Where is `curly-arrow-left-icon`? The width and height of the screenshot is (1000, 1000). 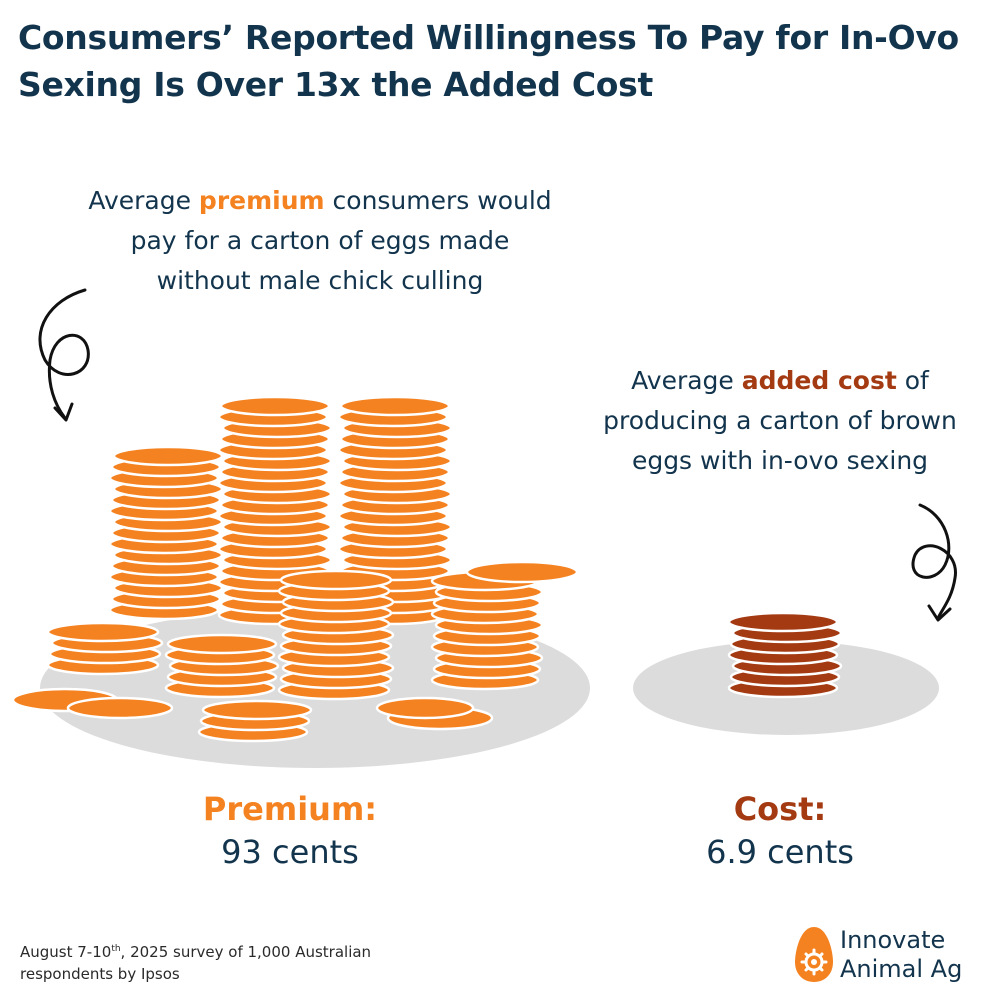
curly-arrow-left-icon is located at coordinates (64, 354).